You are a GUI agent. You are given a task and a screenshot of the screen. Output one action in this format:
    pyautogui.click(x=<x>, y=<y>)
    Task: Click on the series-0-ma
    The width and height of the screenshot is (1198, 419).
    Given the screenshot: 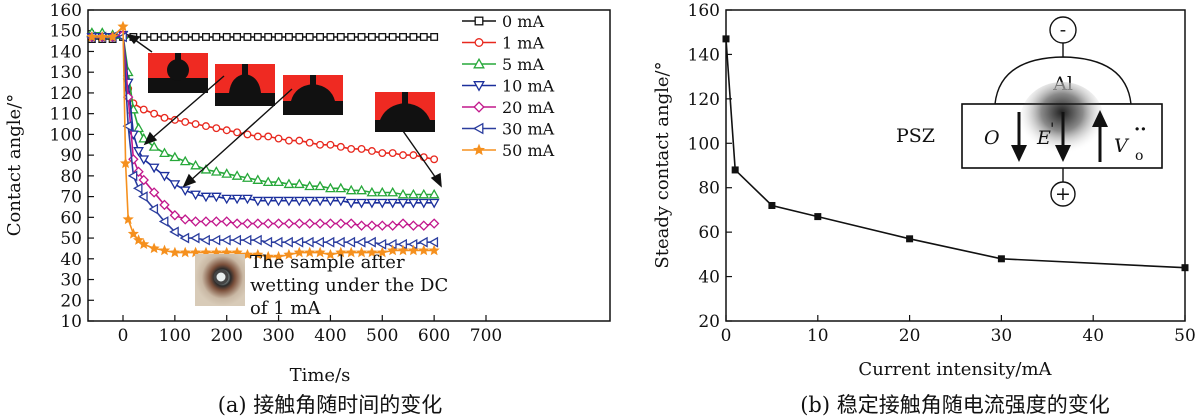 What is the action you would take?
    pyautogui.click(x=263, y=38)
    